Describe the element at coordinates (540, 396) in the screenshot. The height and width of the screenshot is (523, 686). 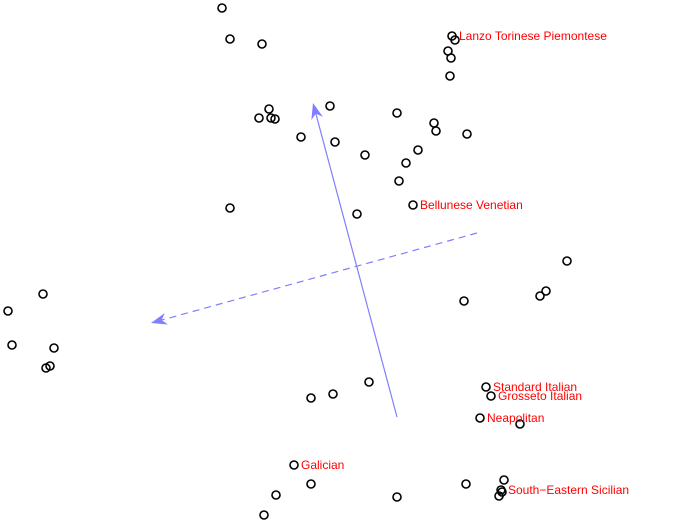
I see `point-label: Grosseto Italian` at that location.